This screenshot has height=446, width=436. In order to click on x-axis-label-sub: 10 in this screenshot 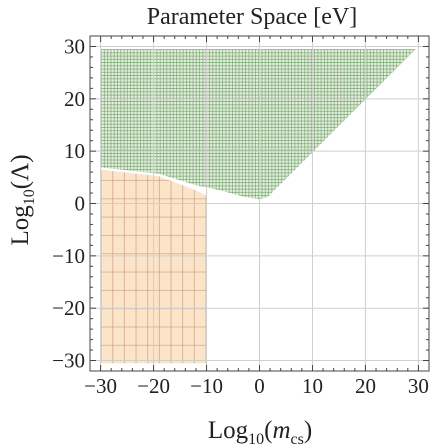, I will do `click(256, 438)`.